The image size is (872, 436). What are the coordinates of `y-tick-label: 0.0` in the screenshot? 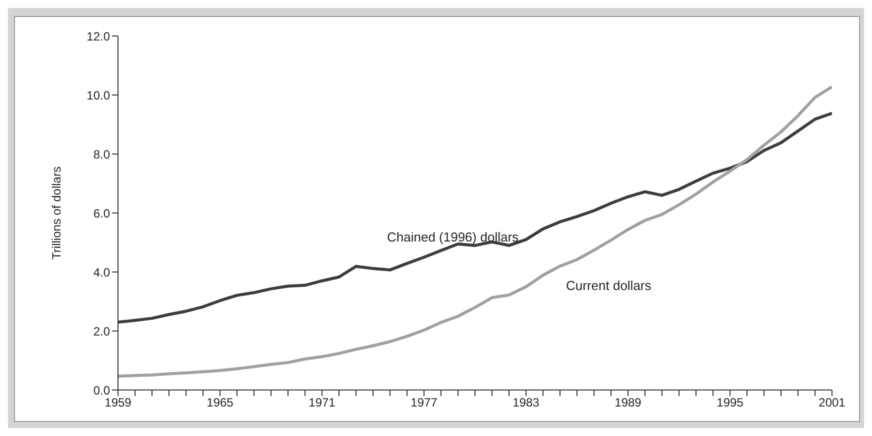 It's located at (101, 390).